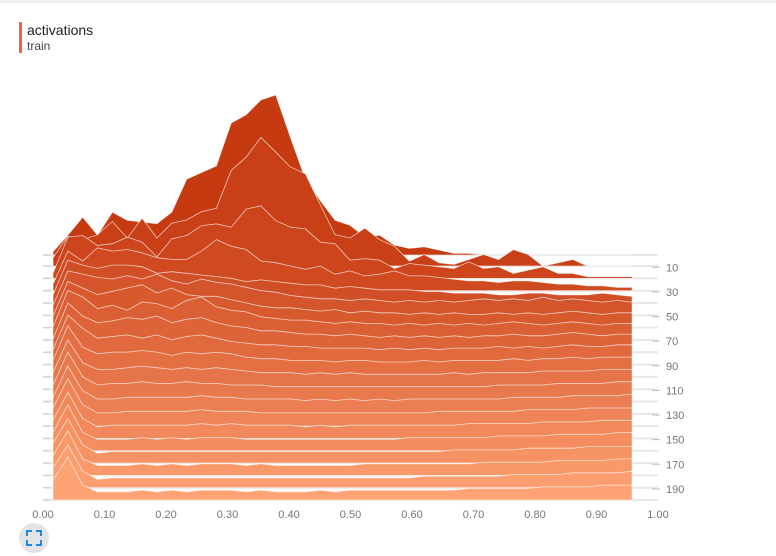  Describe the element at coordinates (42, 515) in the screenshot. I see `x-tick-label: 0.00` at that location.